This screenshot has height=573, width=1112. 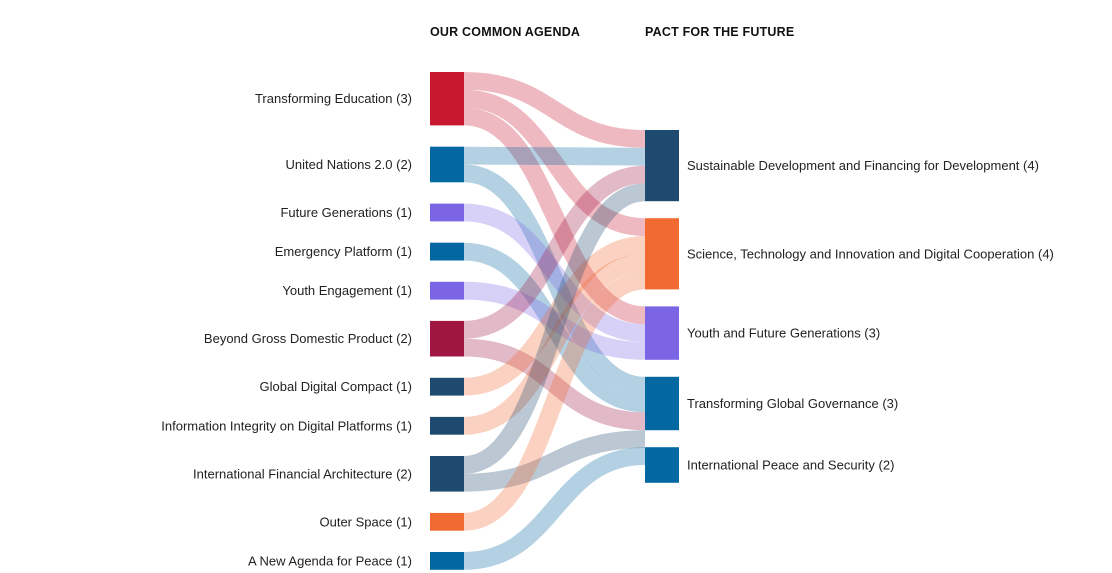 I want to click on link-fg-to-yfg, so click(x=554, y=272).